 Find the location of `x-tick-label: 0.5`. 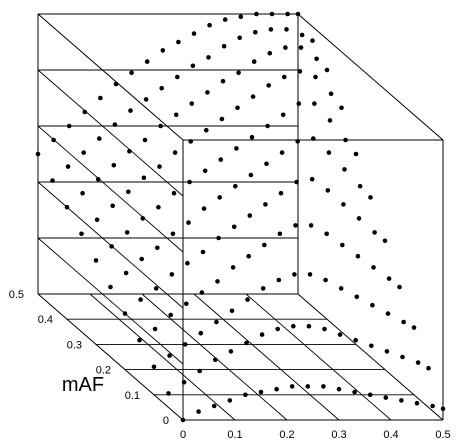

x-tick-label: 0.5 is located at coordinates (442, 434).